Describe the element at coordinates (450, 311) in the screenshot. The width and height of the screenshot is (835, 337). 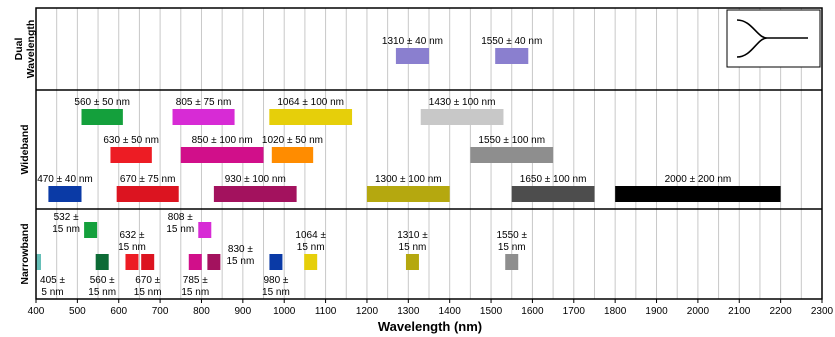
I see `x-tick-label: 1400` at that location.